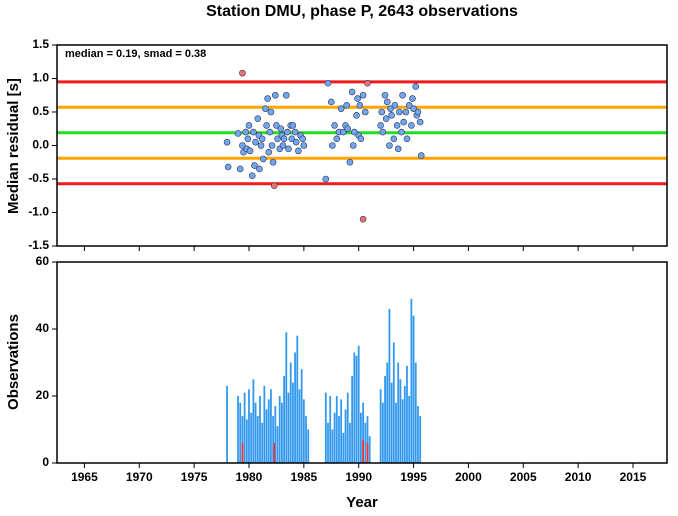 The image size is (678, 516). I want to click on y-tick-label: -0.5, so click(38, 178).